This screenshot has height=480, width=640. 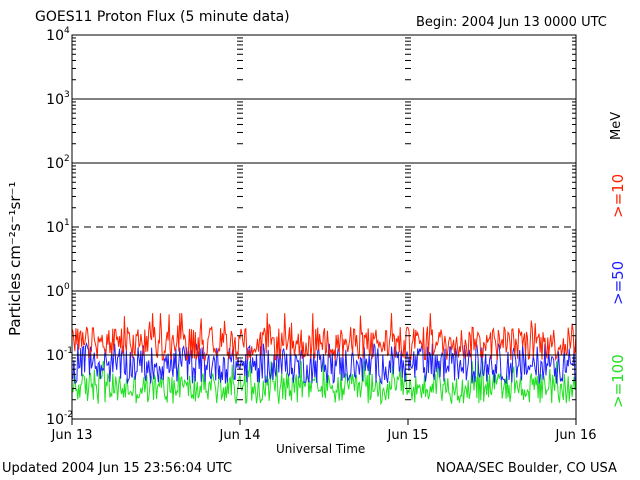 What do you see at coordinates (72, 435) in the screenshot?
I see `x-tick-label-0: Jun 13` at bounding box center [72, 435].